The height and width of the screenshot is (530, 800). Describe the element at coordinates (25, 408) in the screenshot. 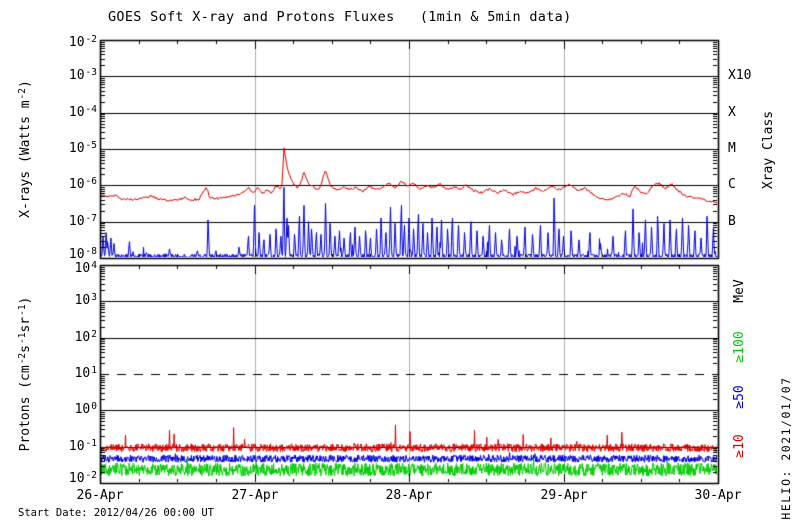

I see `axis-title-text: Protons (cm` at that location.